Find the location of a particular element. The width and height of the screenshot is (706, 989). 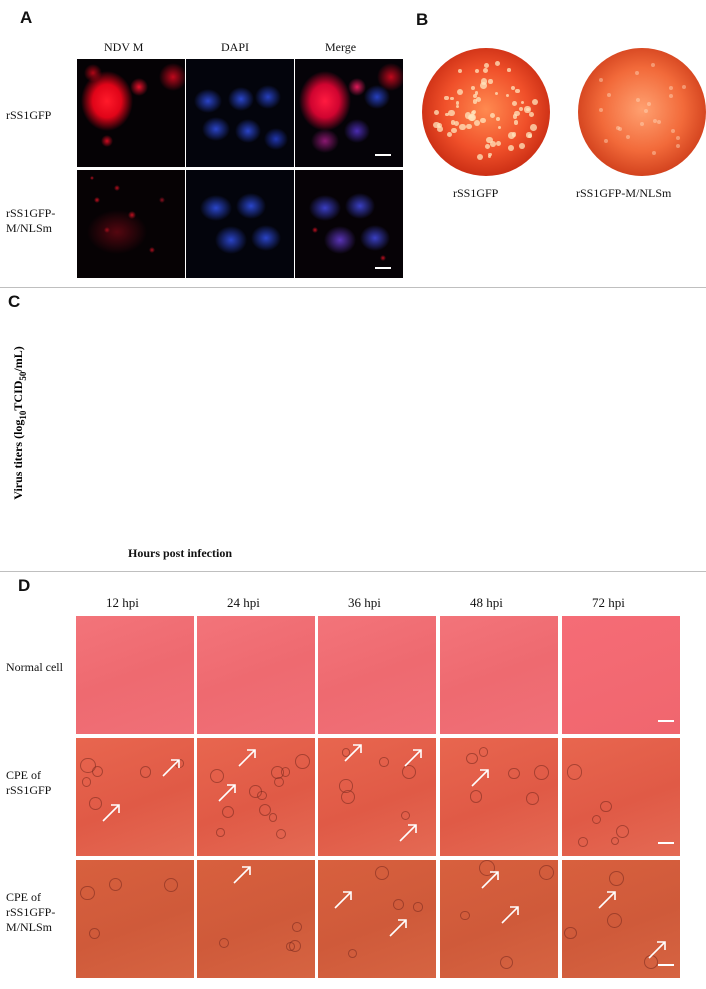

separator-a-c is located at coordinates (353, 287).